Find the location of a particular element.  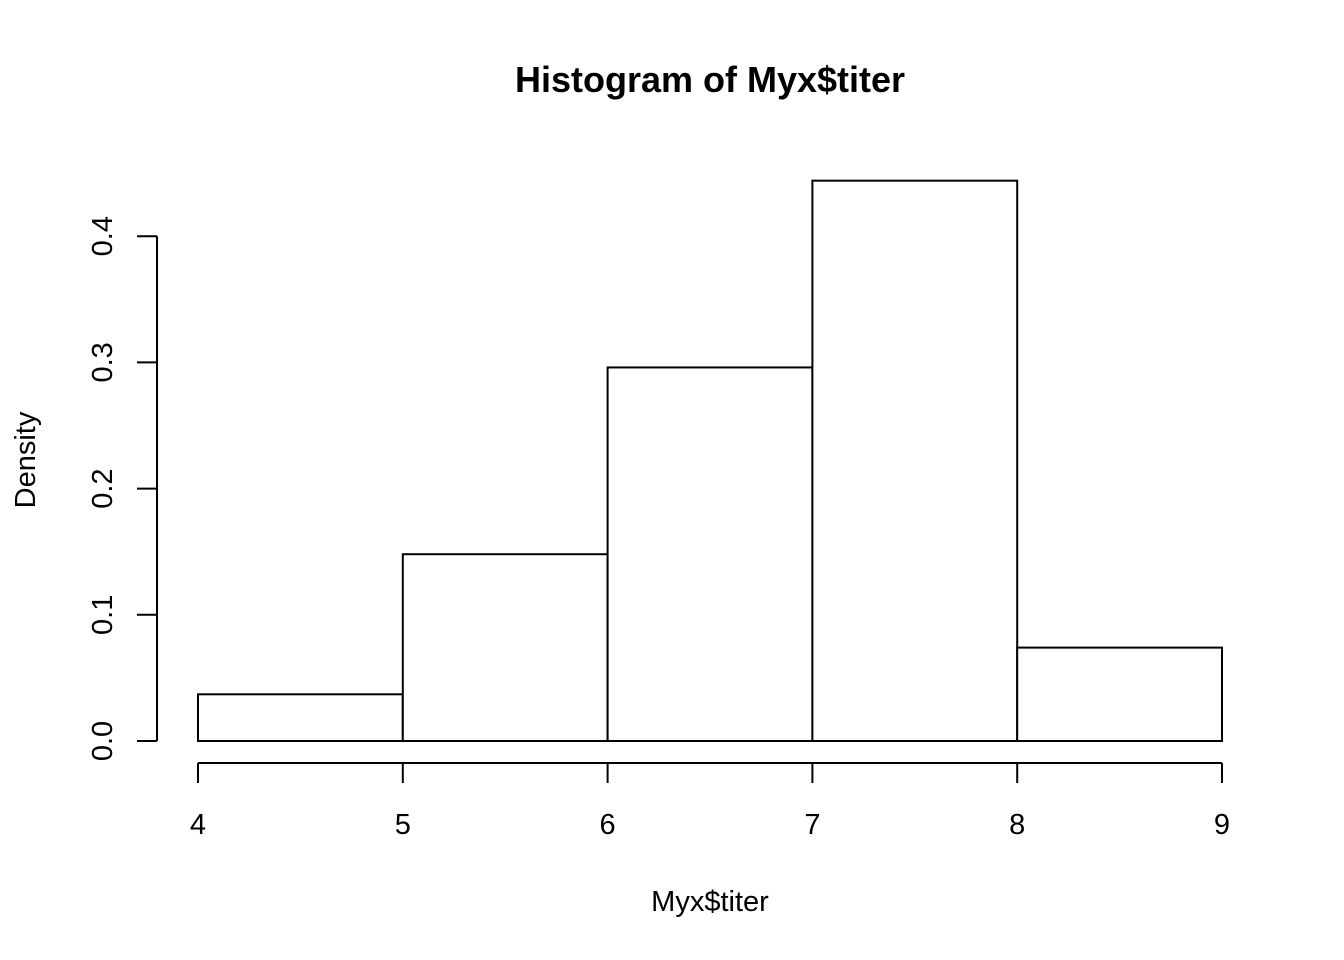

x-axis: 4 5 6 7 8 9 is located at coordinates (710, 801).